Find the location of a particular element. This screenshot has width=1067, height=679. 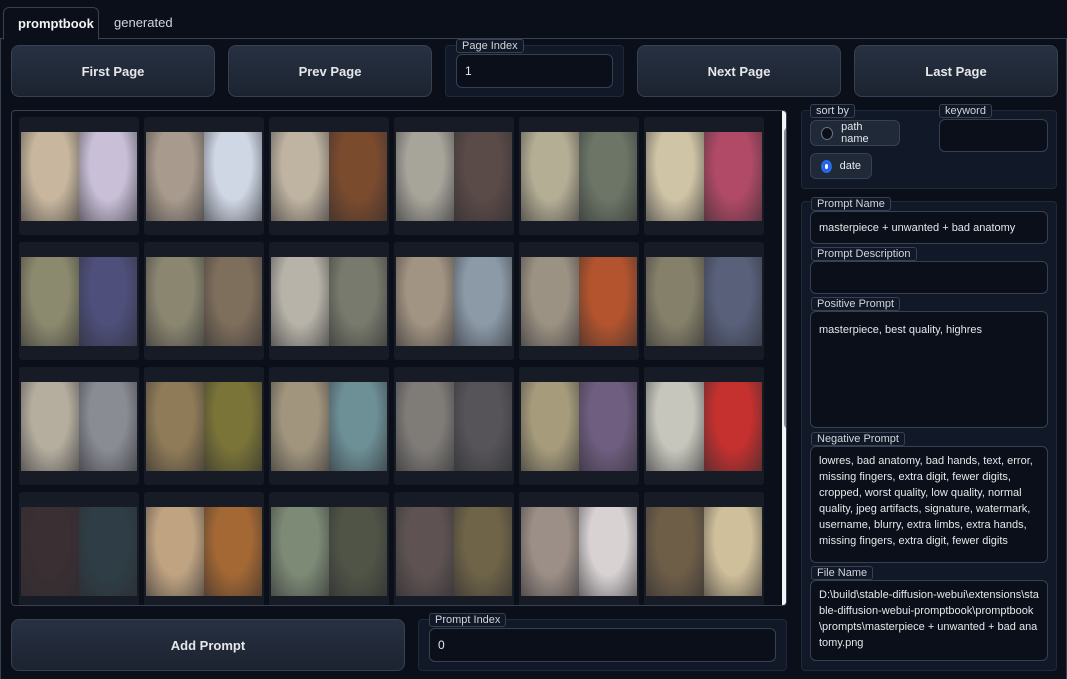

first-page-button: First Page is located at coordinates (113, 71).